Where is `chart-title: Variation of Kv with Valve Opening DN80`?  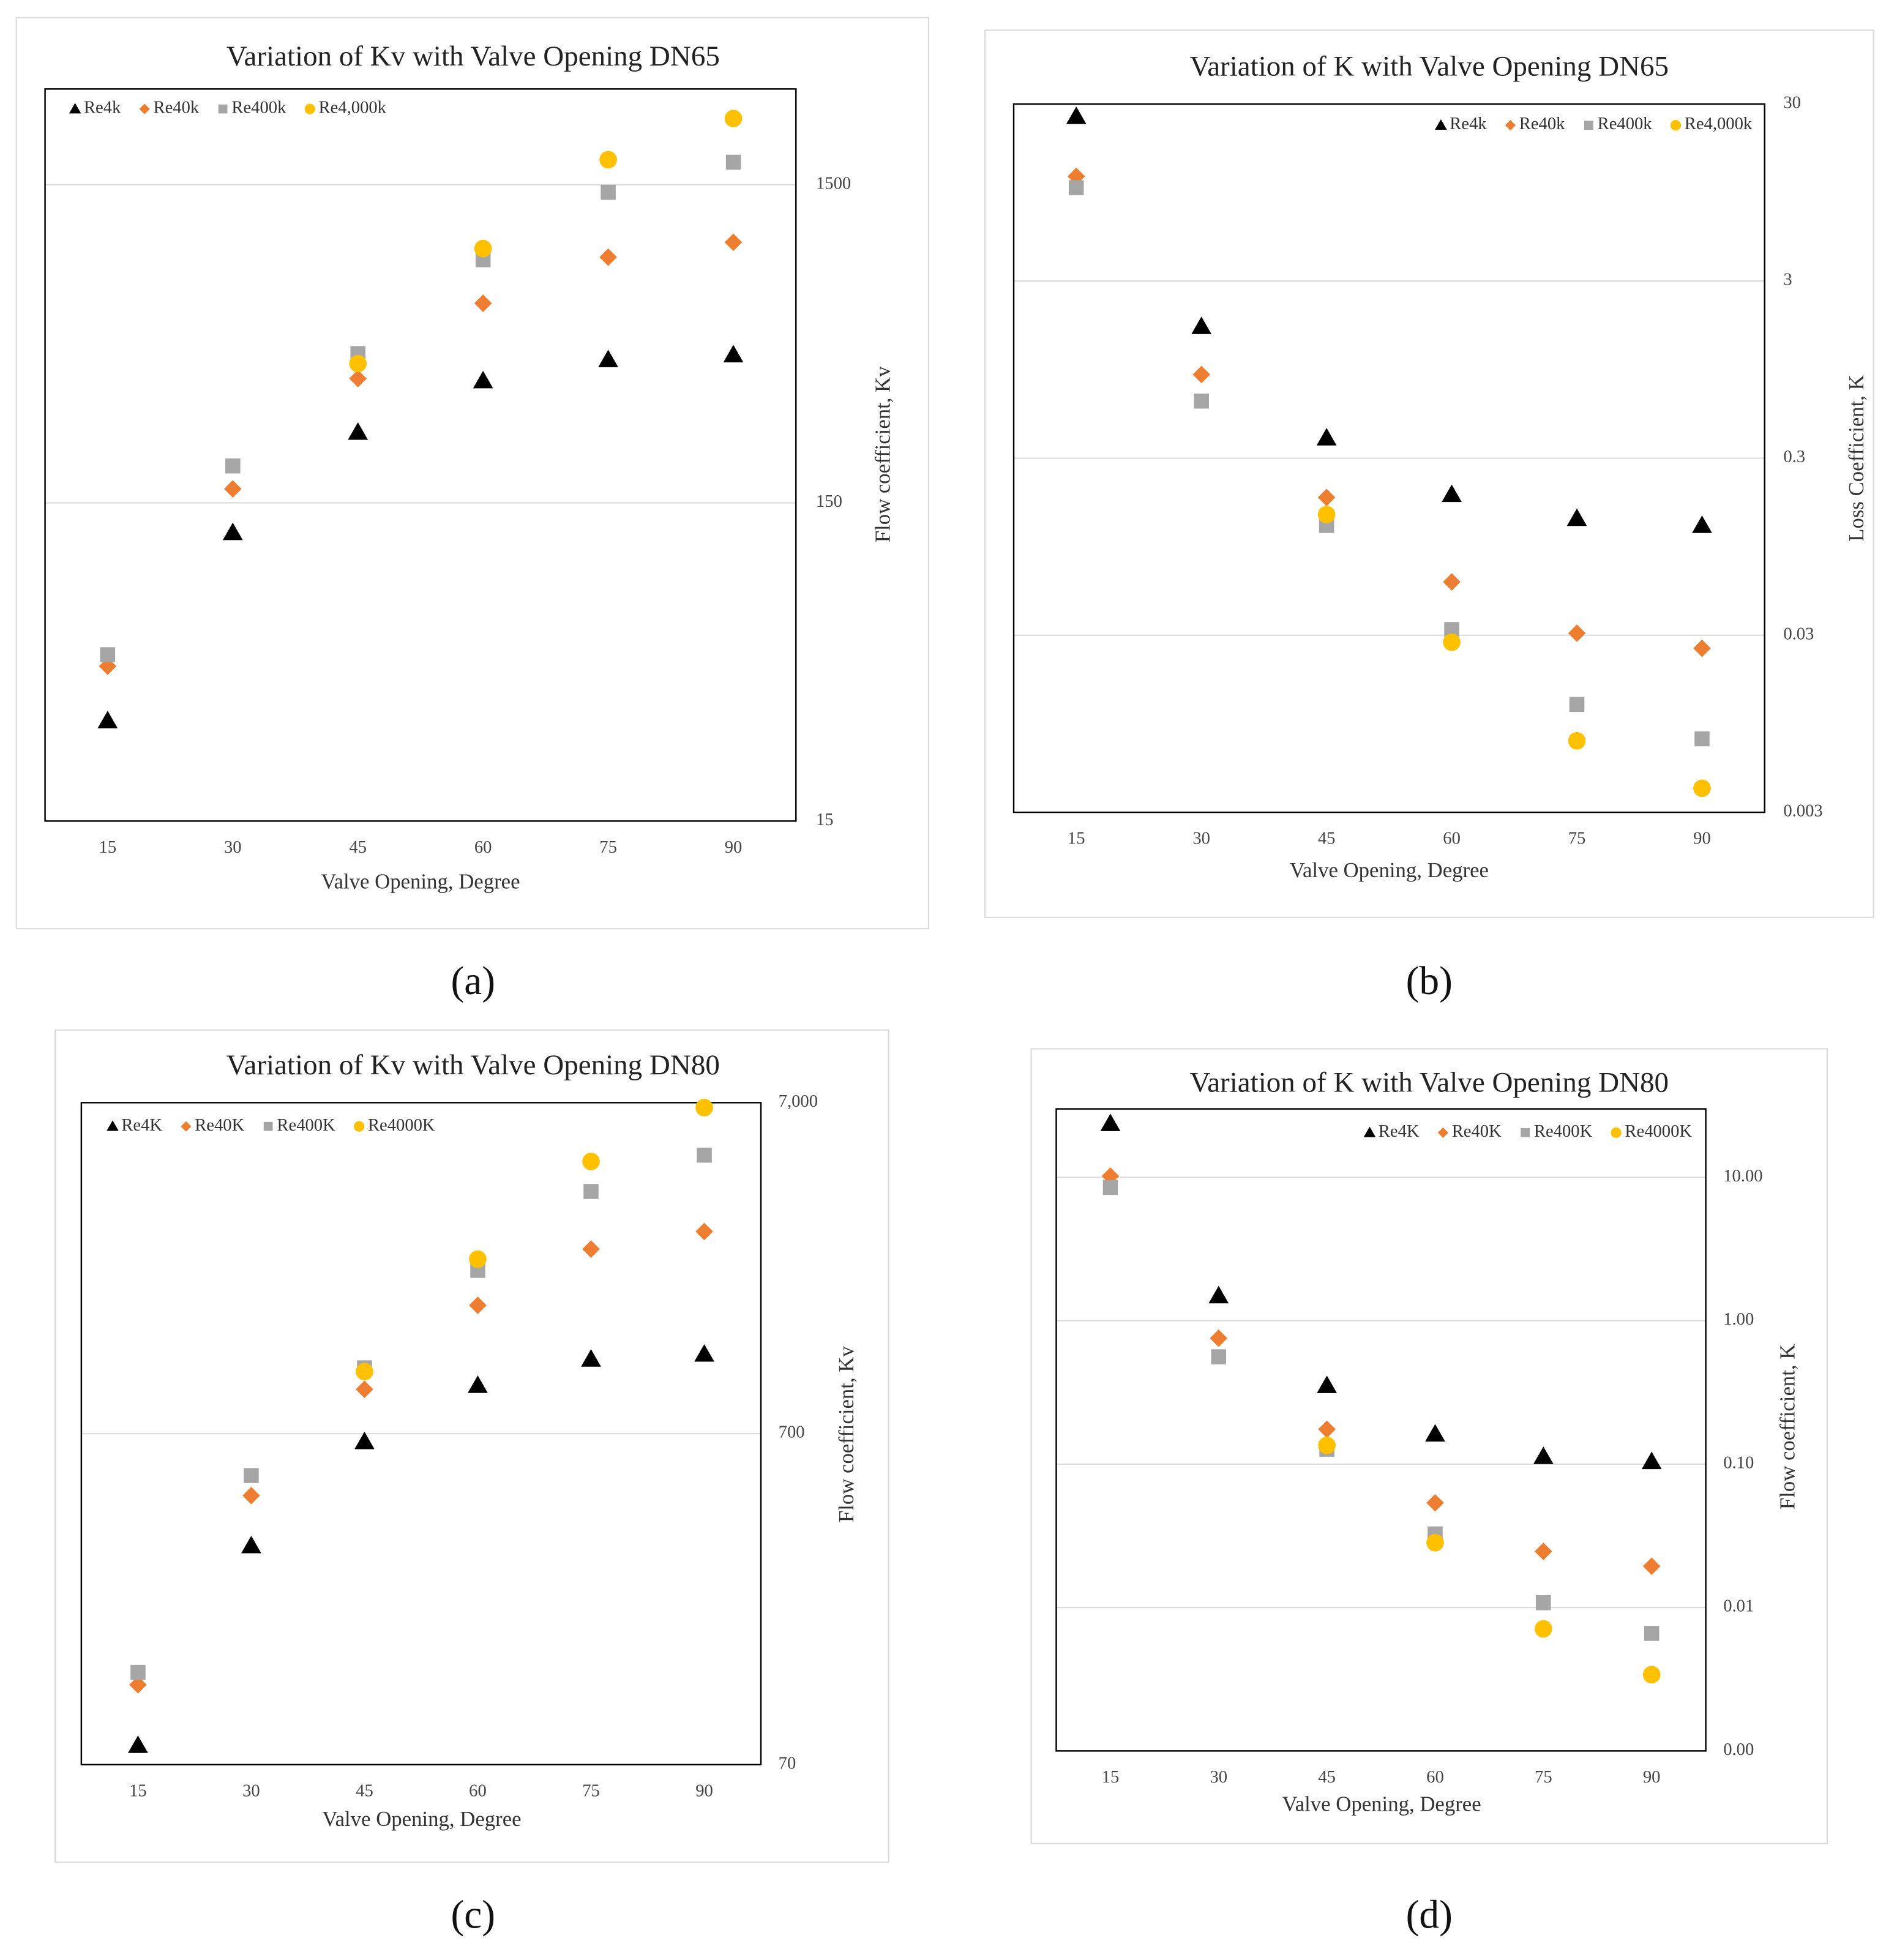
chart-title: Variation of Kv with Valve Opening DN80 is located at coordinates (473, 1065).